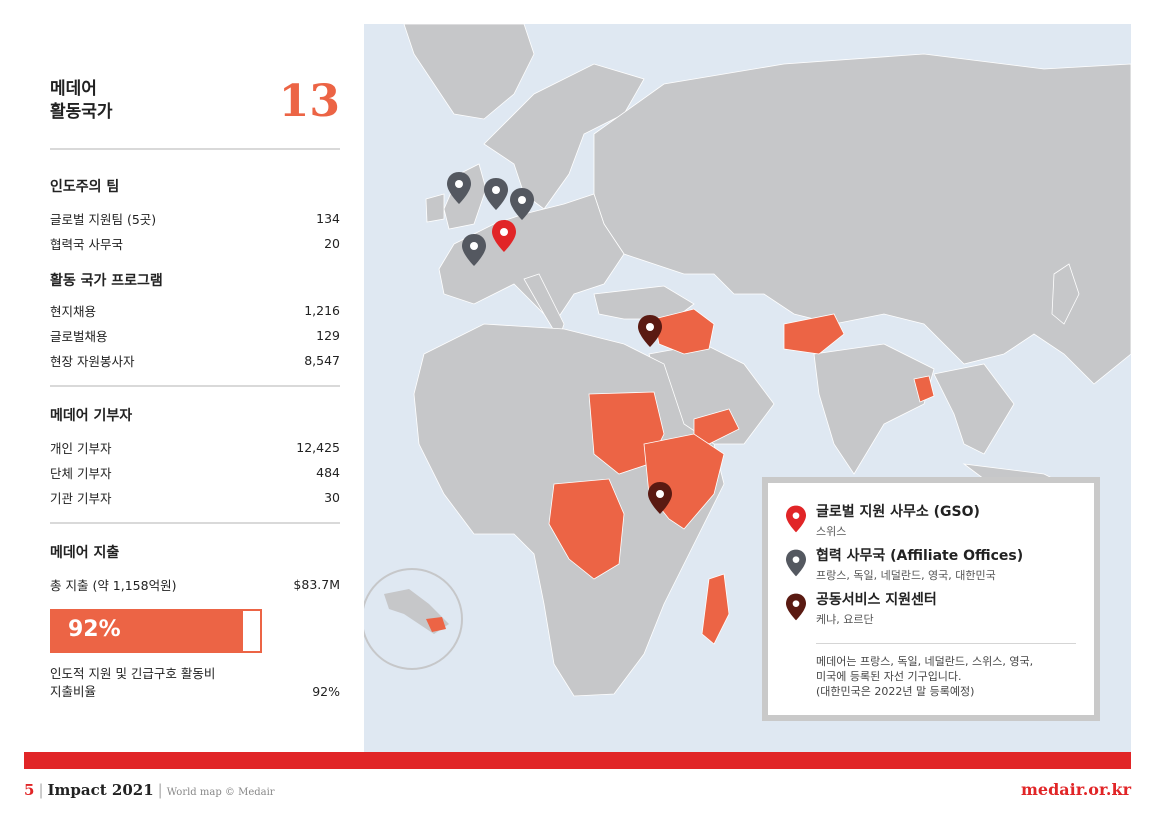 The width and height of the screenshot is (1155, 814). Describe the element at coordinates (469, 72) in the screenshot. I see `land-greenland` at that location.